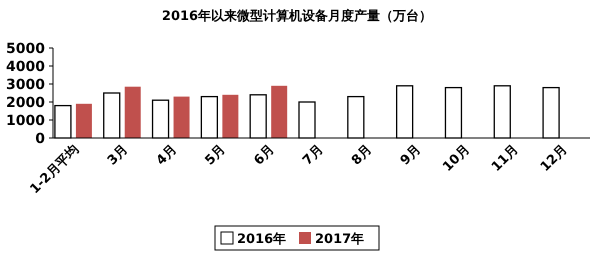 The height and width of the screenshot is (260, 594). Describe the element at coordinates (339, 239) in the screenshot. I see `legend-label: 2017年` at that location.